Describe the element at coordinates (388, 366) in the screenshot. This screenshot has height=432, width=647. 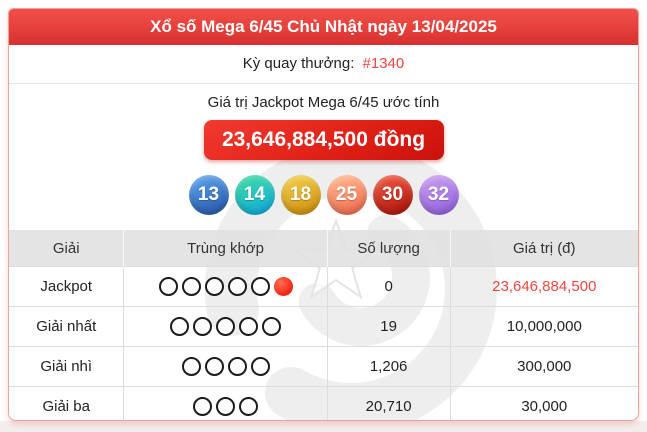
I see `winner-count: 1,206` at that location.